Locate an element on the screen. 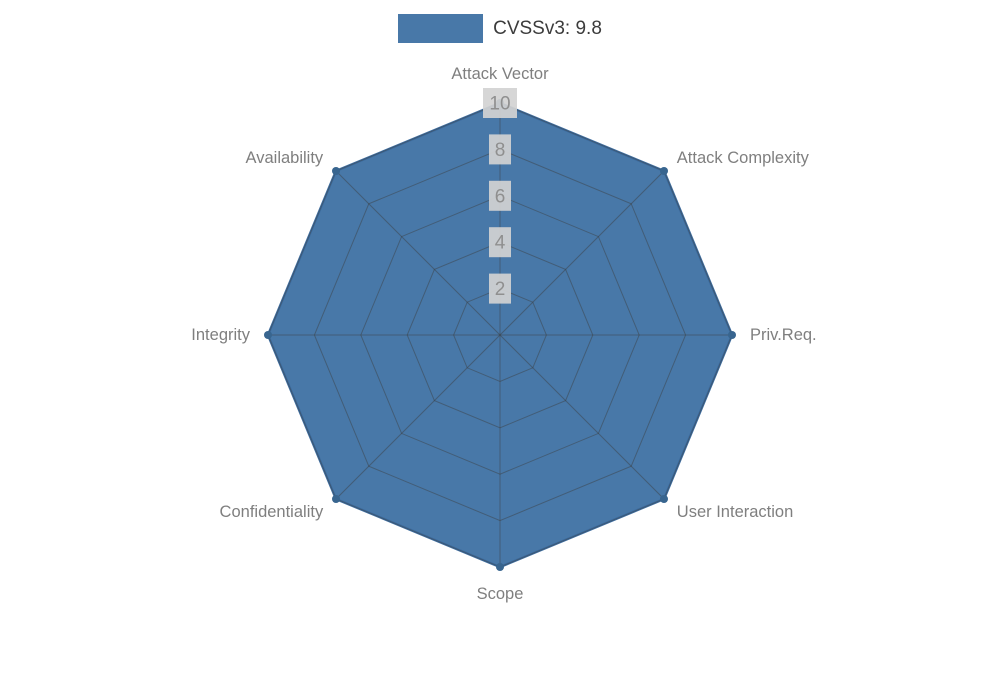 This screenshot has height=700, width=1000. tick-label: 4 is located at coordinates (500, 243).